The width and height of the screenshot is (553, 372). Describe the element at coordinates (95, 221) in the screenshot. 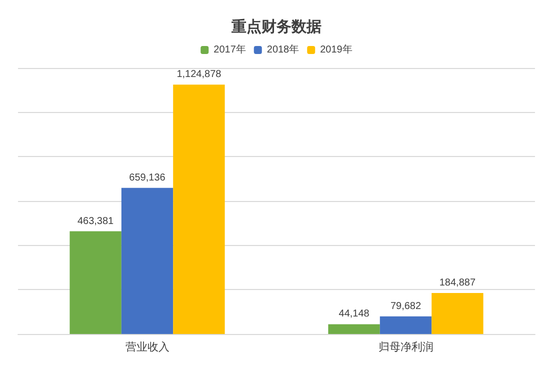

I see `data-label: 463,381` at that location.